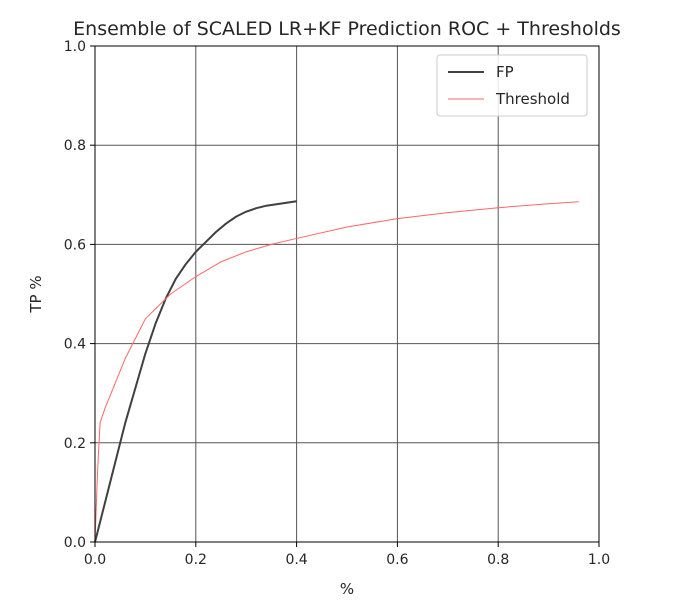  Describe the element at coordinates (532, 99) in the screenshot. I see `legend-label-threshold: Threshold` at that location.